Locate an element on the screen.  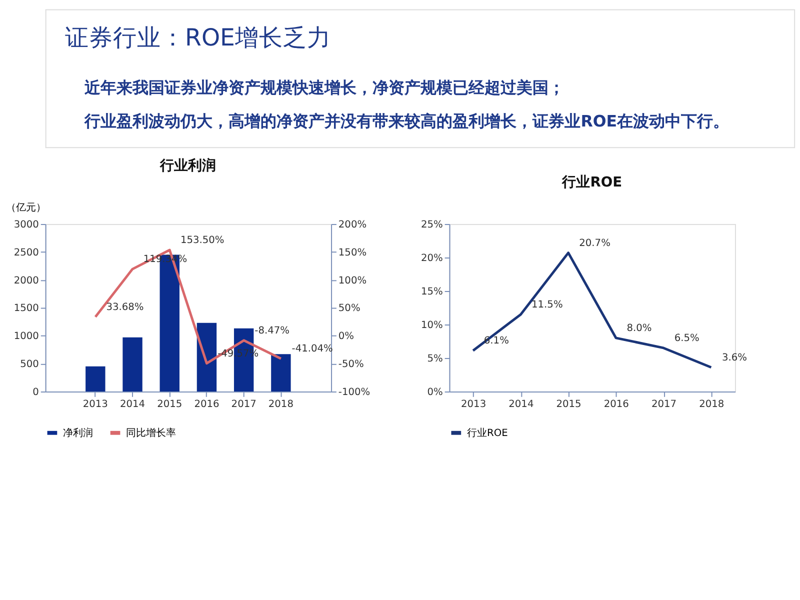
legend-label: 行业ROE is located at coordinates (487, 432).